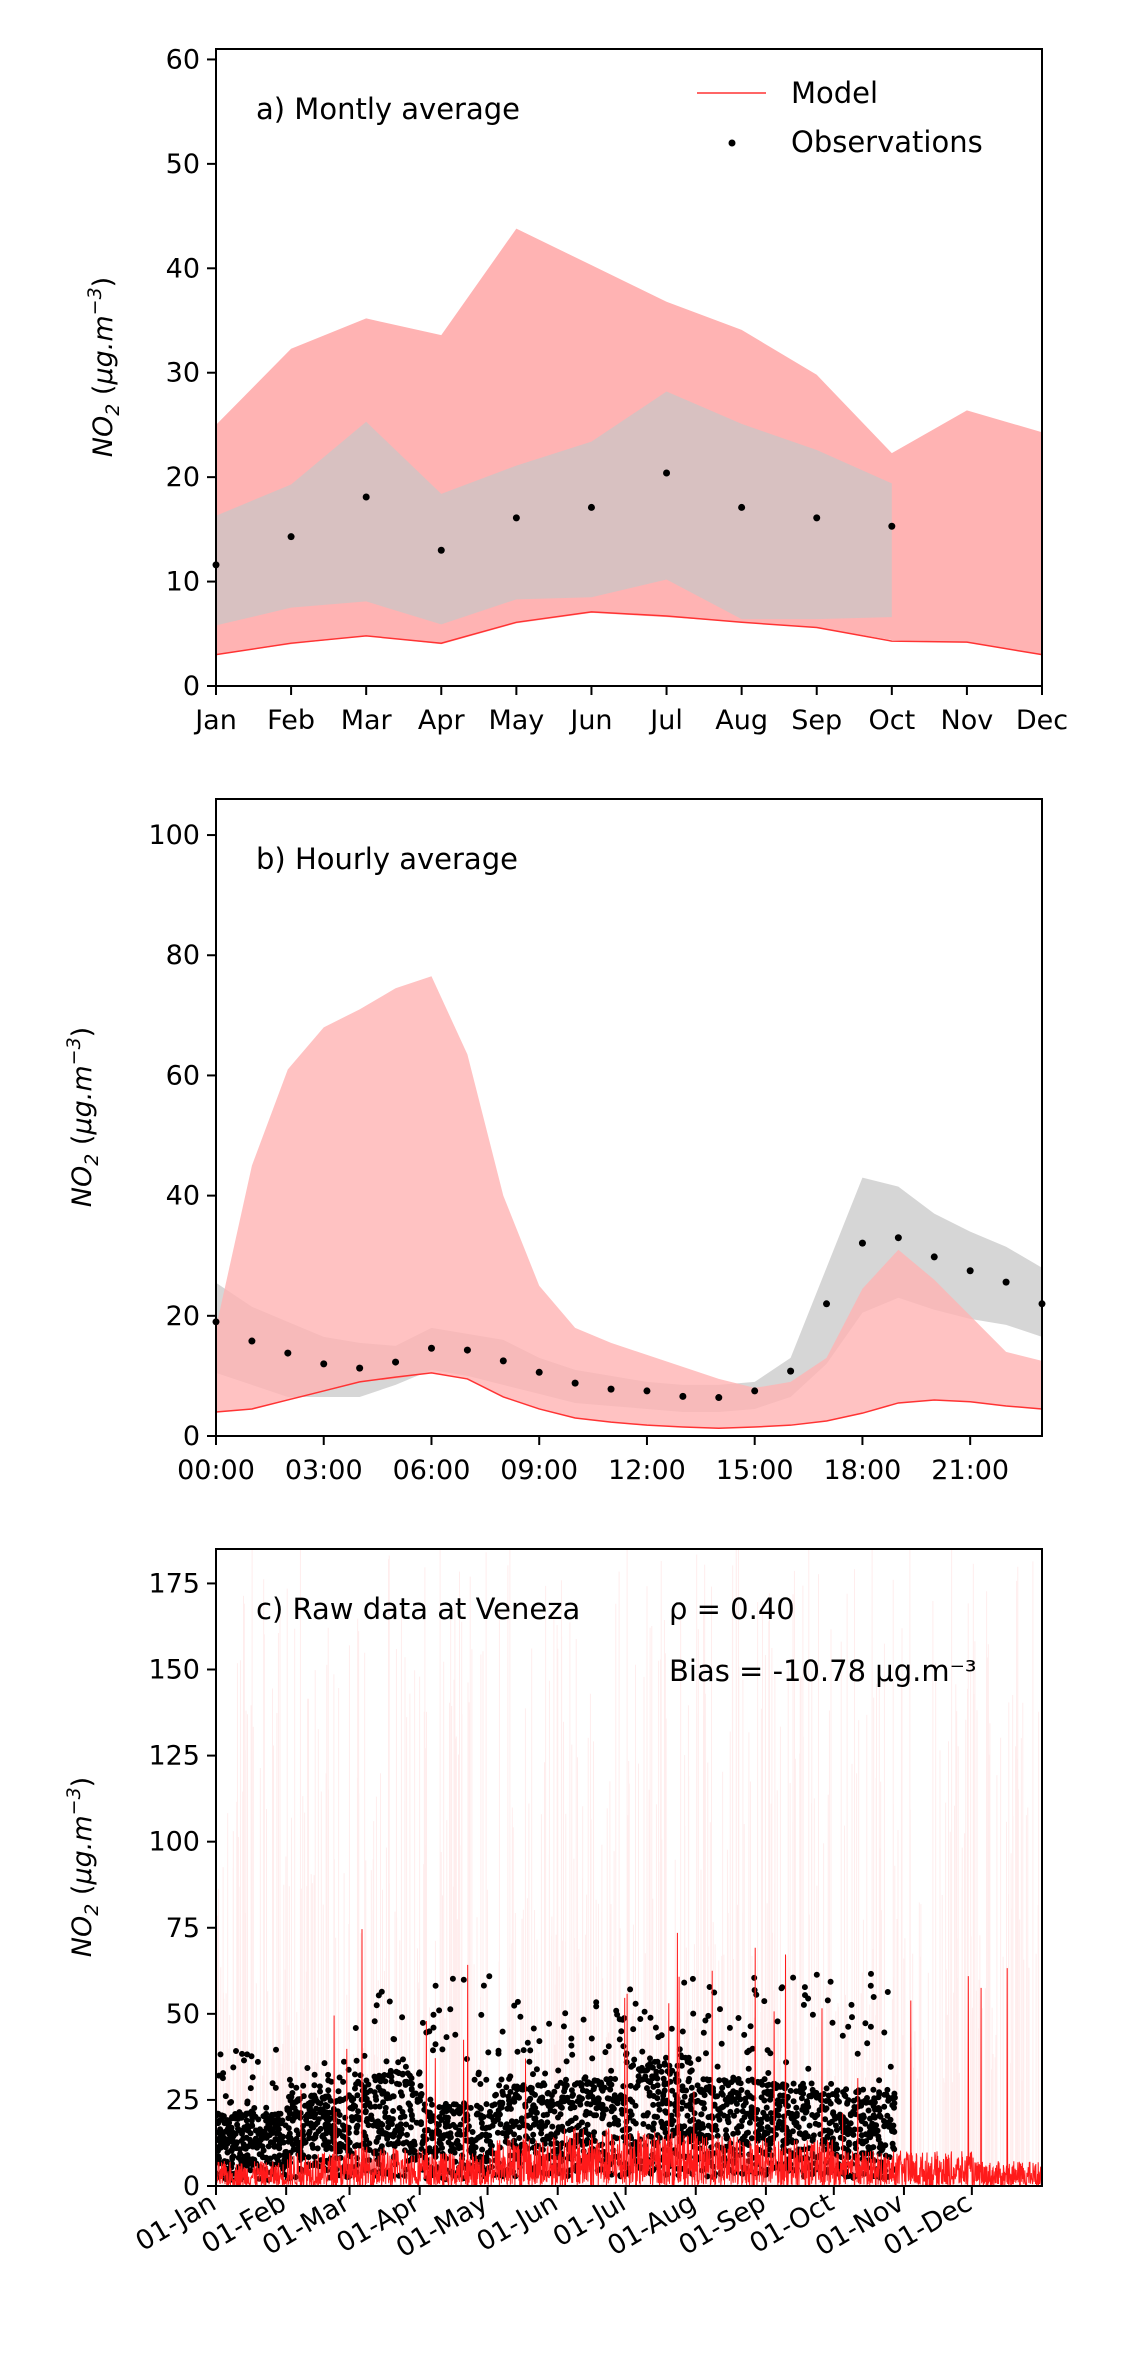 The image size is (1122, 2362). What do you see at coordinates (732, 1609) in the screenshot?
I see `panel-c-rho: ρ = 0.40` at bounding box center [732, 1609].